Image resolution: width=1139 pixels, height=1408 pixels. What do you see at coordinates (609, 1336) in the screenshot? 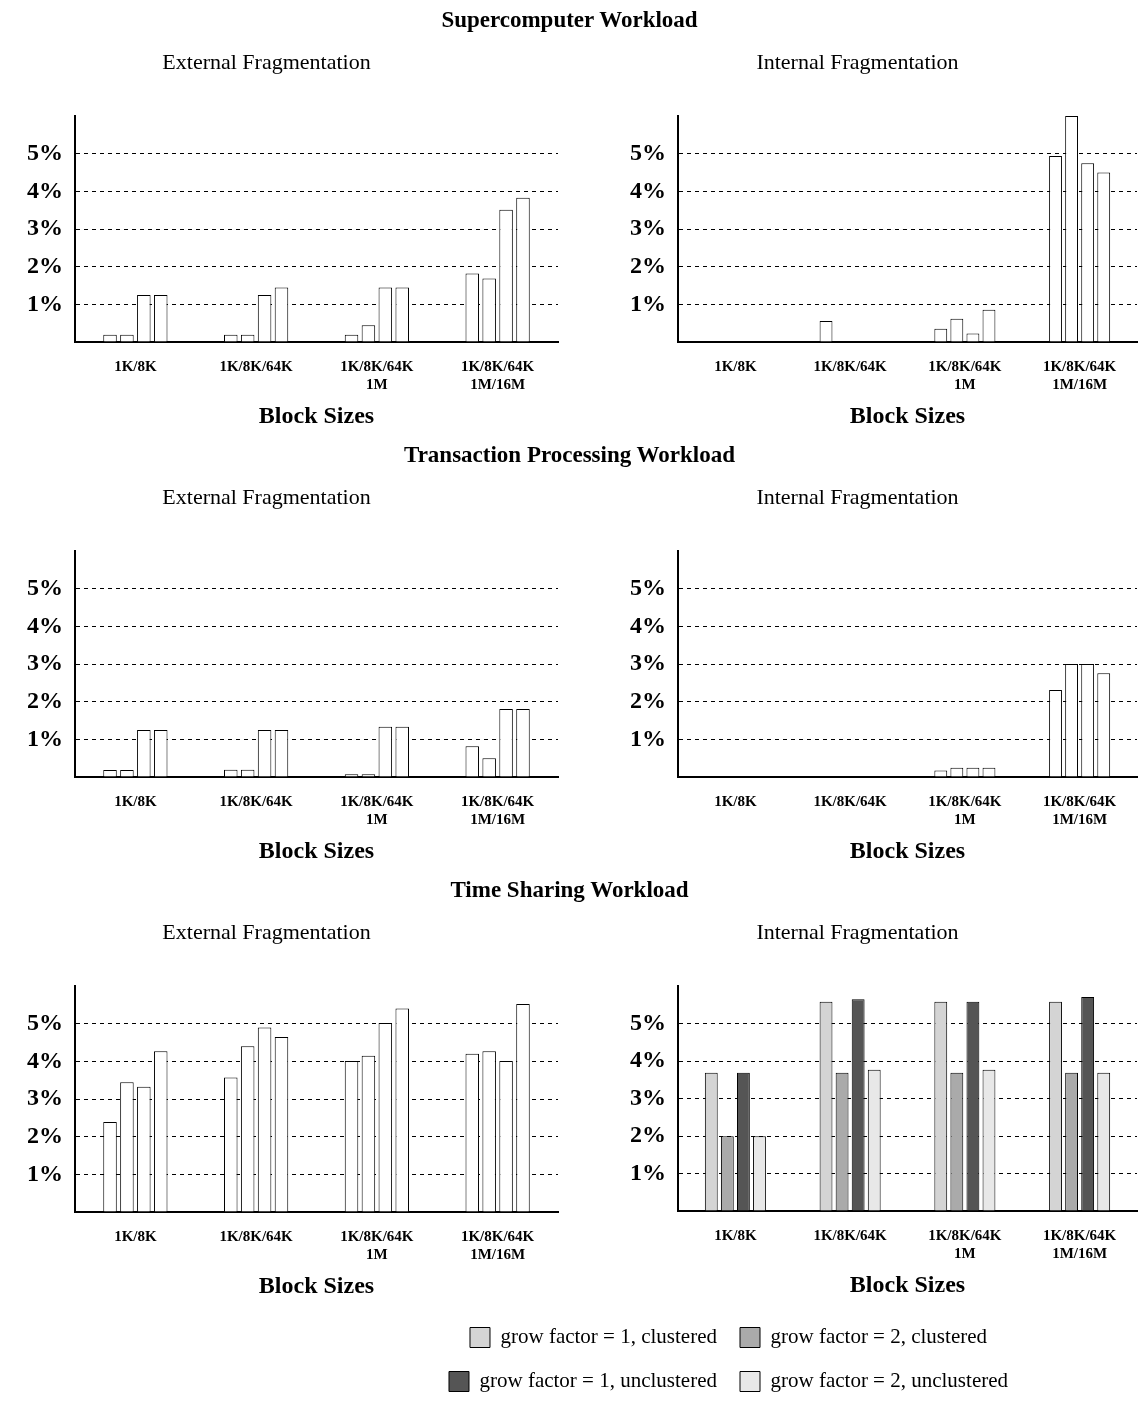
I see `legend-label: grow factor = 1, clustered` at bounding box center [609, 1336].